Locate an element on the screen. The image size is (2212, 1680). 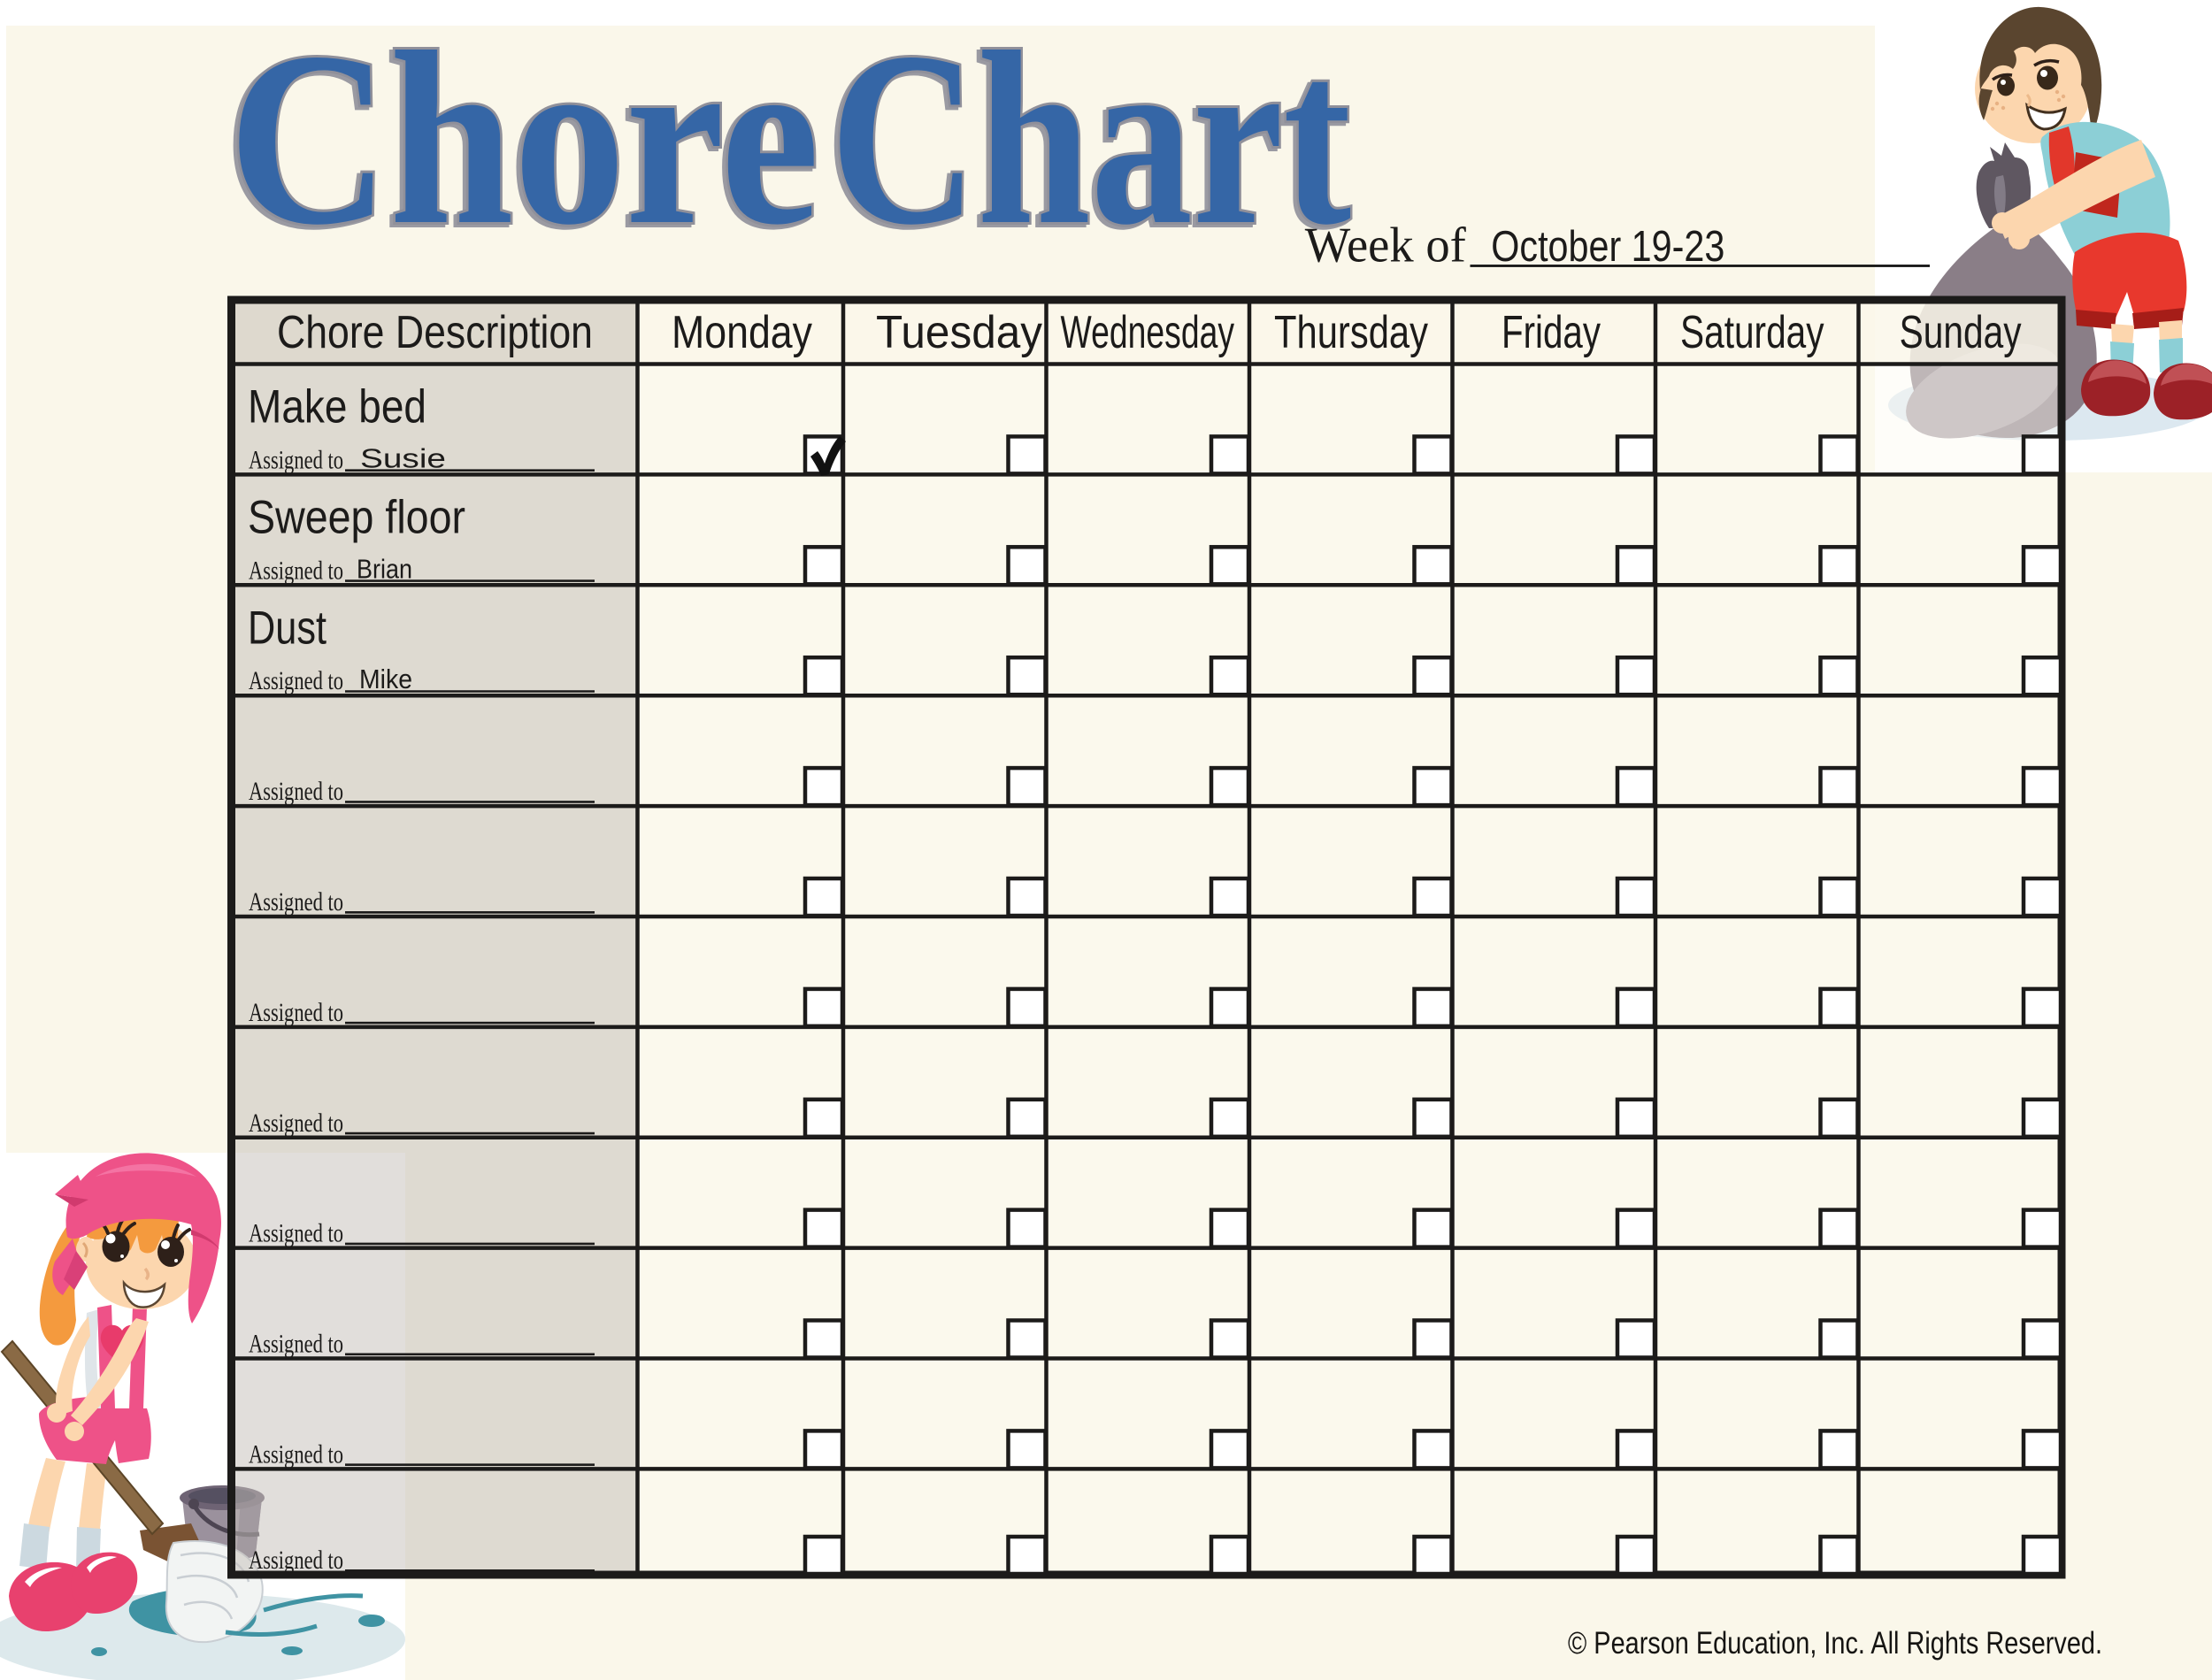
svg-text: Tuesday is located at coordinates (959, 332).